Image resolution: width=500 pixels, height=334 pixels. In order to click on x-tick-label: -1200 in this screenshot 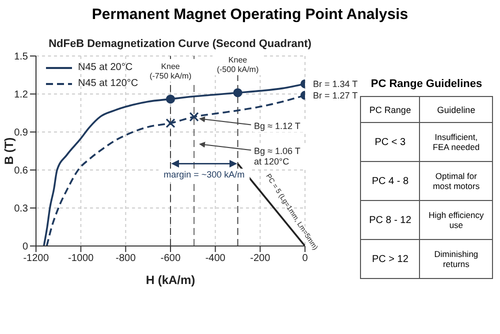, I will do `click(36, 258)`.